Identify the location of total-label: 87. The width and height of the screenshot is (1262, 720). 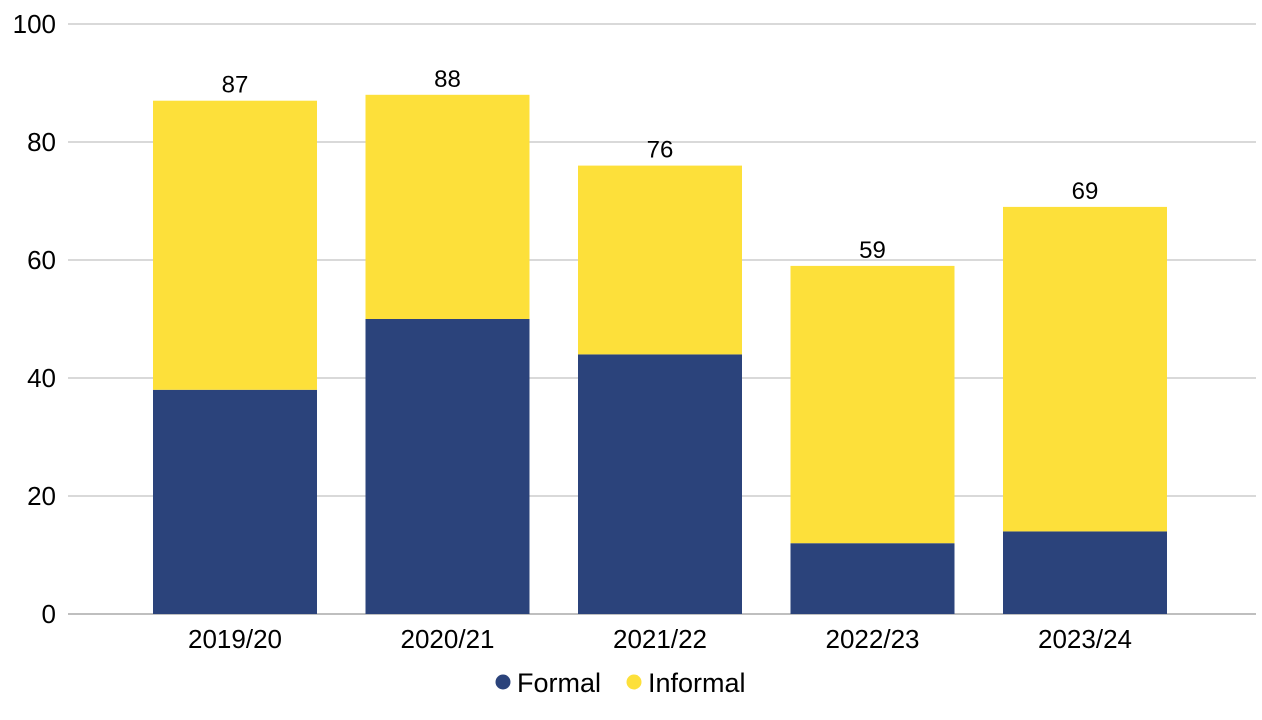
(235, 85).